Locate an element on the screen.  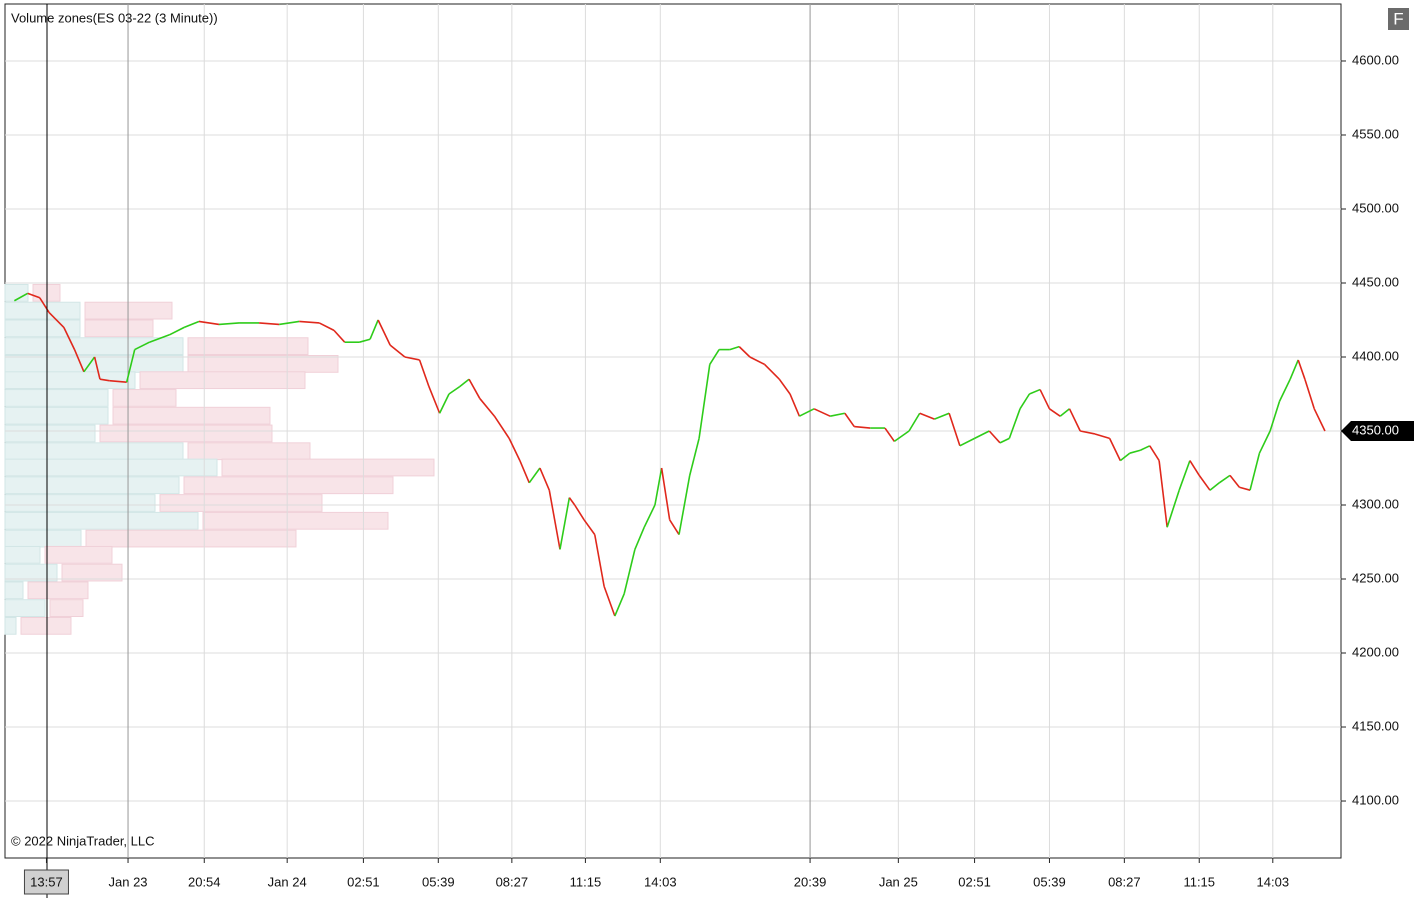
x-tick-label: 14:03 is located at coordinates (1273, 881).